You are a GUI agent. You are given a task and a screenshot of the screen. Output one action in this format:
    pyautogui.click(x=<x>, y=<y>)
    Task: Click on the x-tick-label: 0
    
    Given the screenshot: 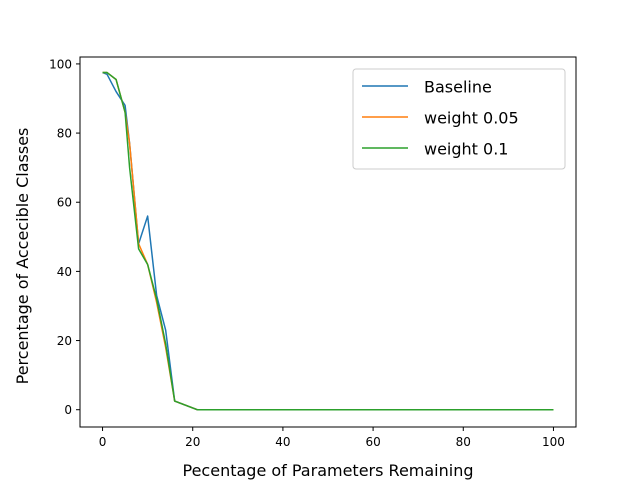 What is the action you would take?
    pyautogui.click(x=103, y=442)
    